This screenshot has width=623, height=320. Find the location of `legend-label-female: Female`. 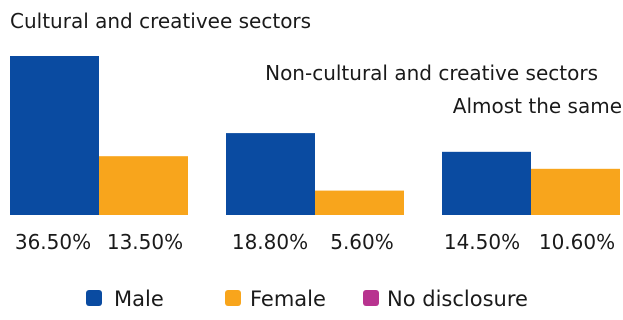

legend-label-female: Female is located at coordinates (288, 299).